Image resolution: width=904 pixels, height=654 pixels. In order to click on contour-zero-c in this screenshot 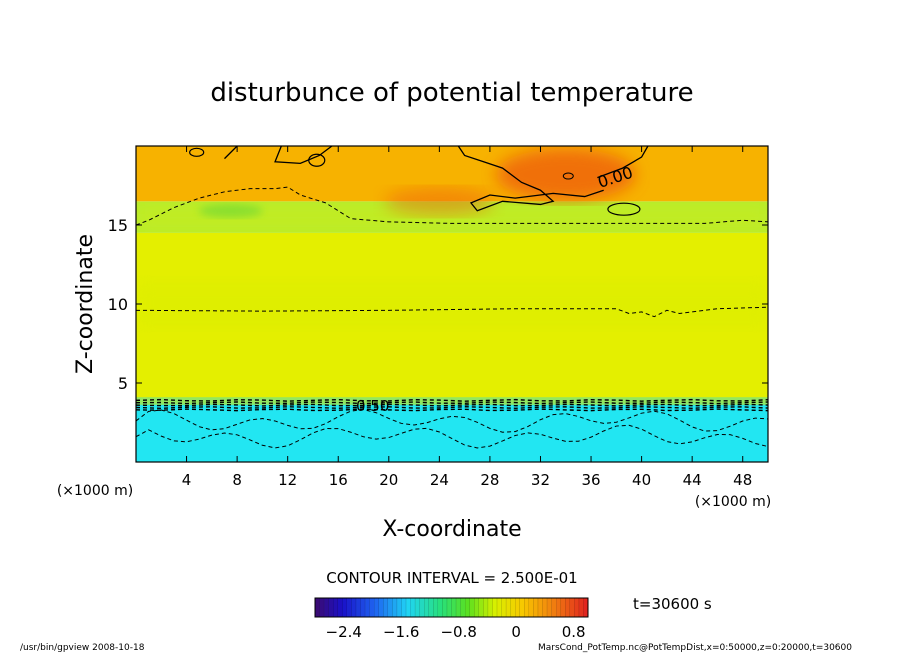, I will do `click(278, 155)`.